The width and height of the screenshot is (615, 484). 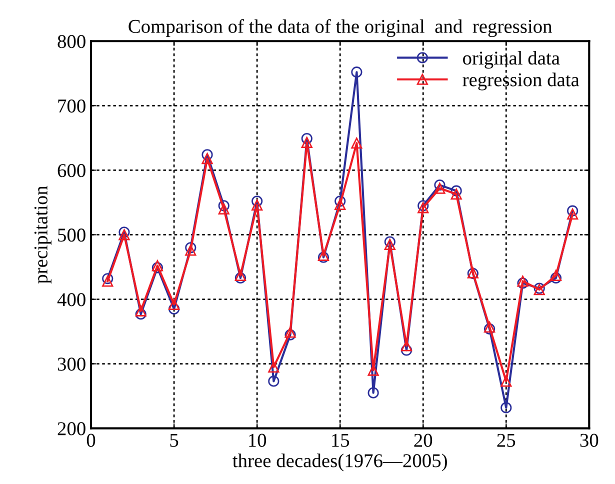 What do you see at coordinates (72, 235) in the screenshot?
I see `y-tick-label: 500` at bounding box center [72, 235].